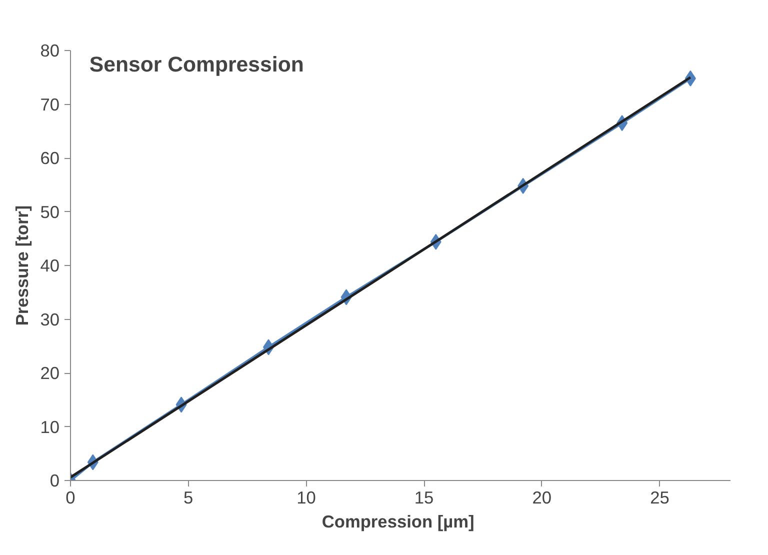 Image resolution: width=768 pixels, height=555 pixels. I want to click on x-axis-title: Compression [µm], so click(398, 522).